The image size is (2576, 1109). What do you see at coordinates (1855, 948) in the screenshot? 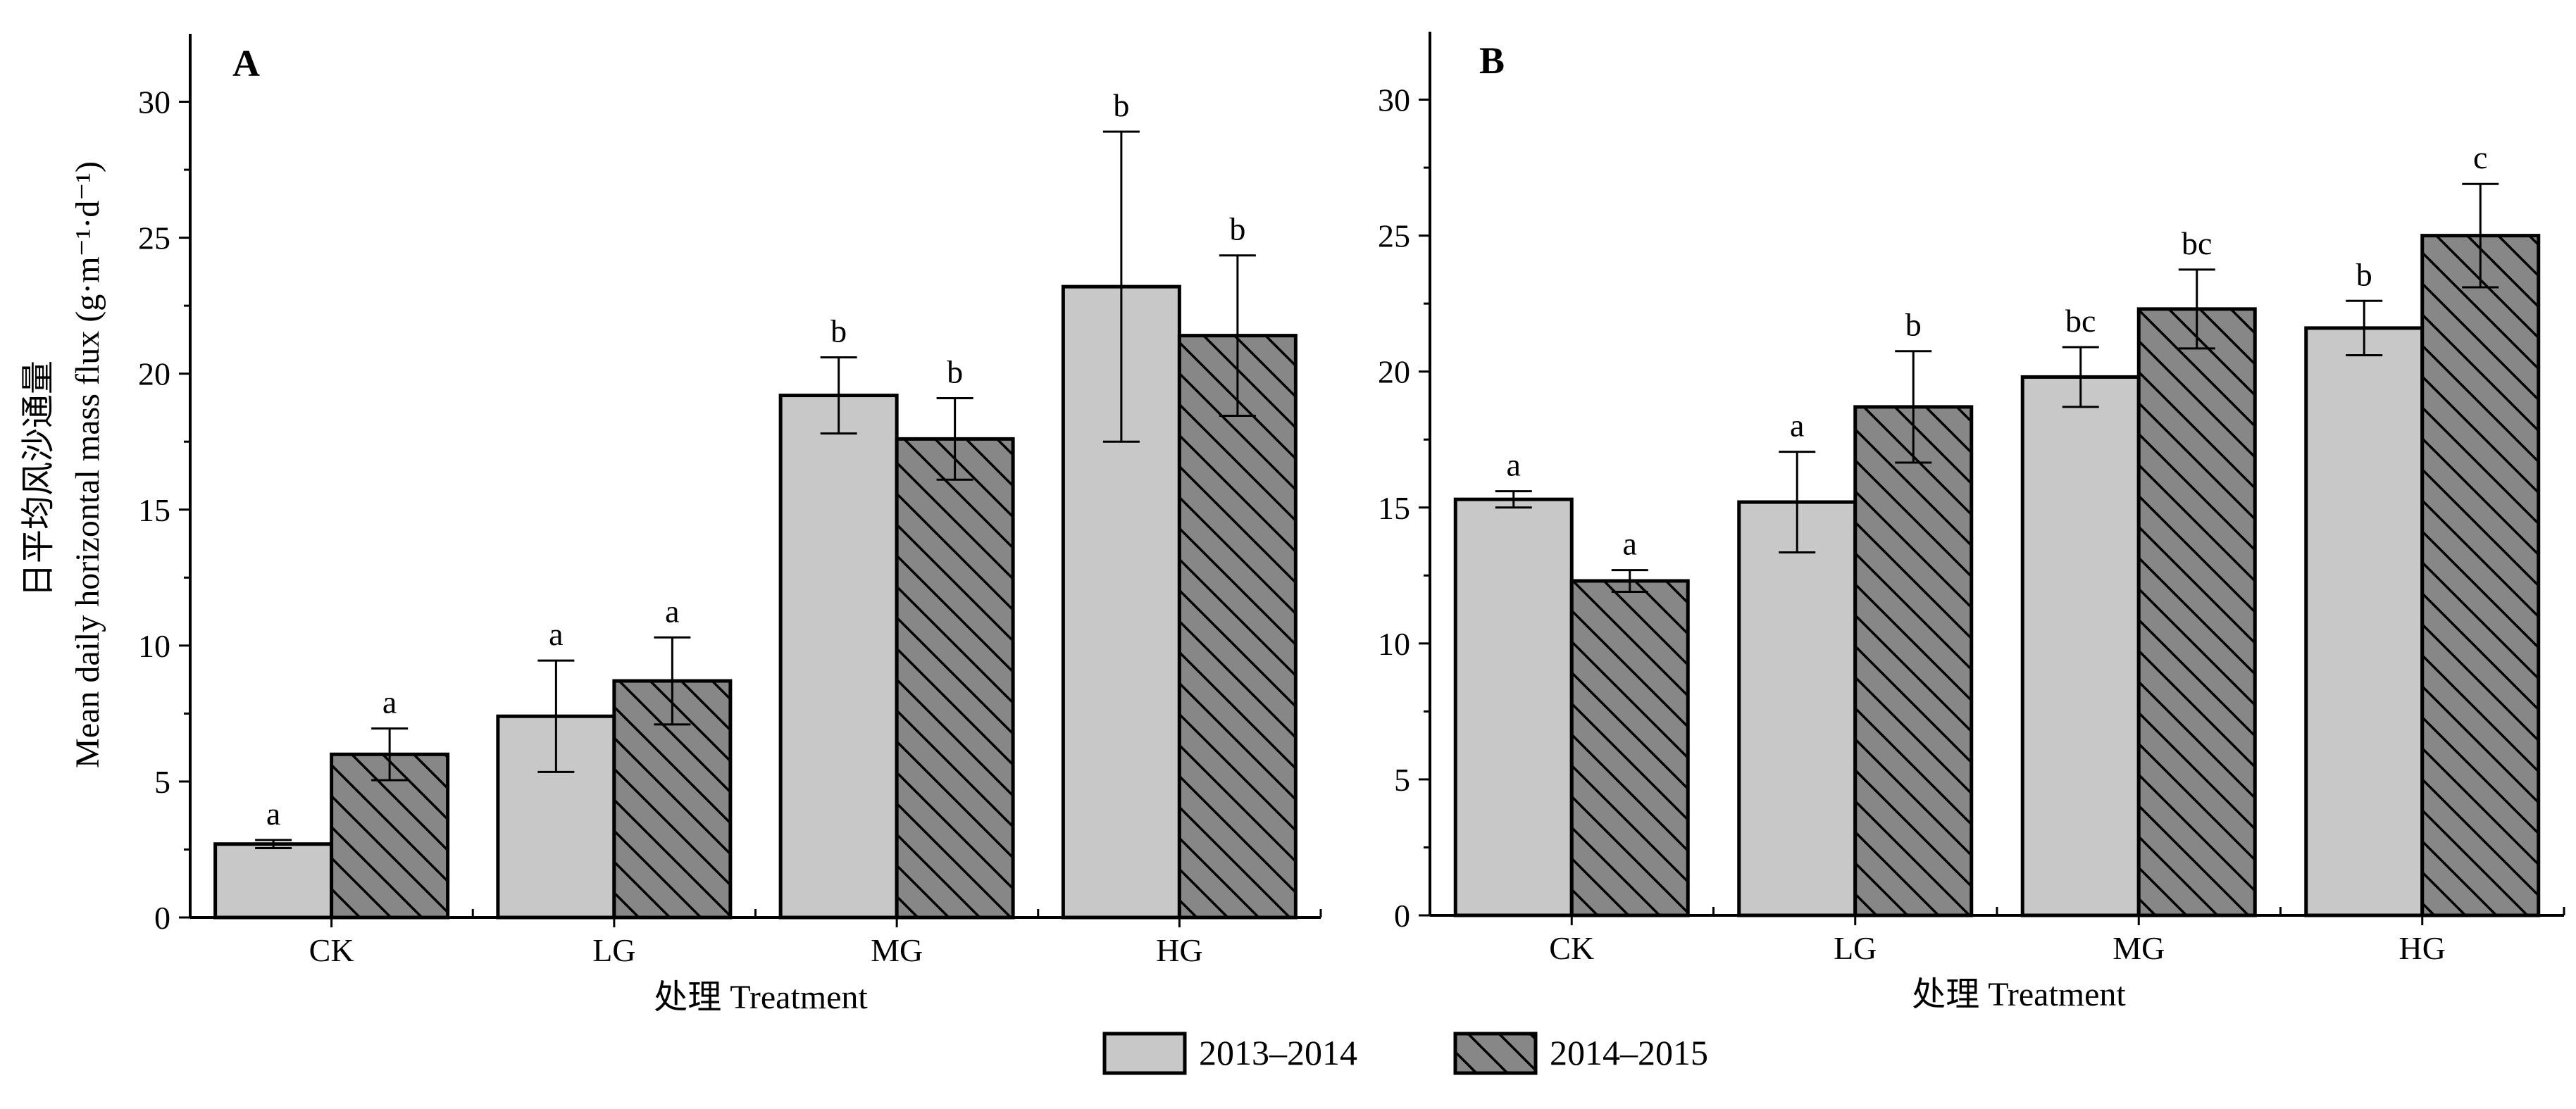
I see `x-tick-label-b-lg: LG` at bounding box center [1855, 948].